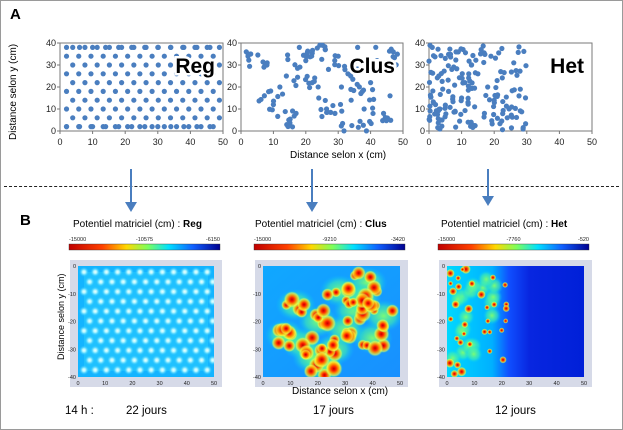 This screenshot has width=623, height=430. I want to click on y-tick-label: 0, so click(422, 131).